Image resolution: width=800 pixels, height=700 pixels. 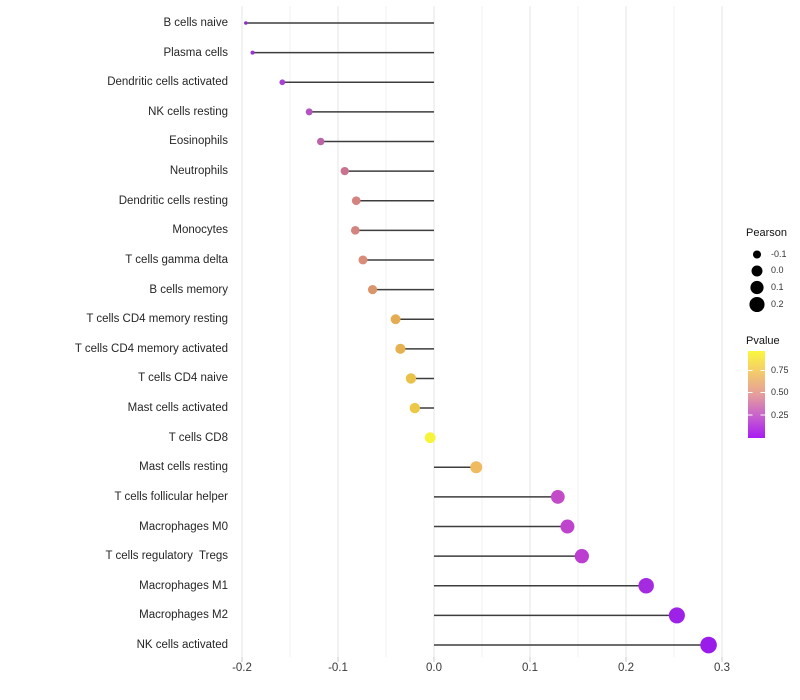 What do you see at coordinates (188, 111) in the screenshot?
I see `y-axis-label: NK cells resting` at bounding box center [188, 111].